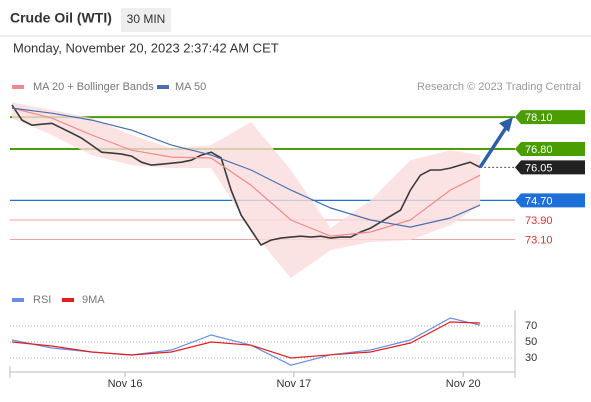 The image size is (591, 402). Describe the element at coordinates (539, 150) in the screenshot. I see `level-label: 76.80` at that location.